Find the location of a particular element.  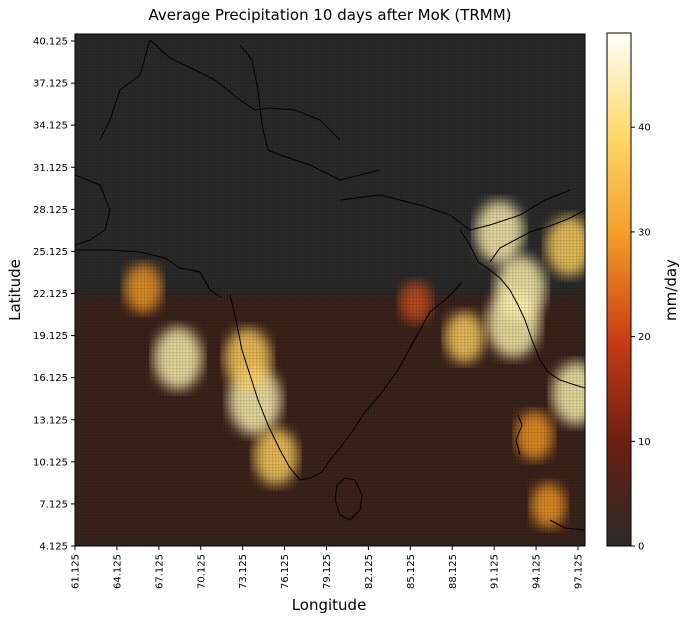

y-tick-label: 16.125 is located at coordinates (50, 378).